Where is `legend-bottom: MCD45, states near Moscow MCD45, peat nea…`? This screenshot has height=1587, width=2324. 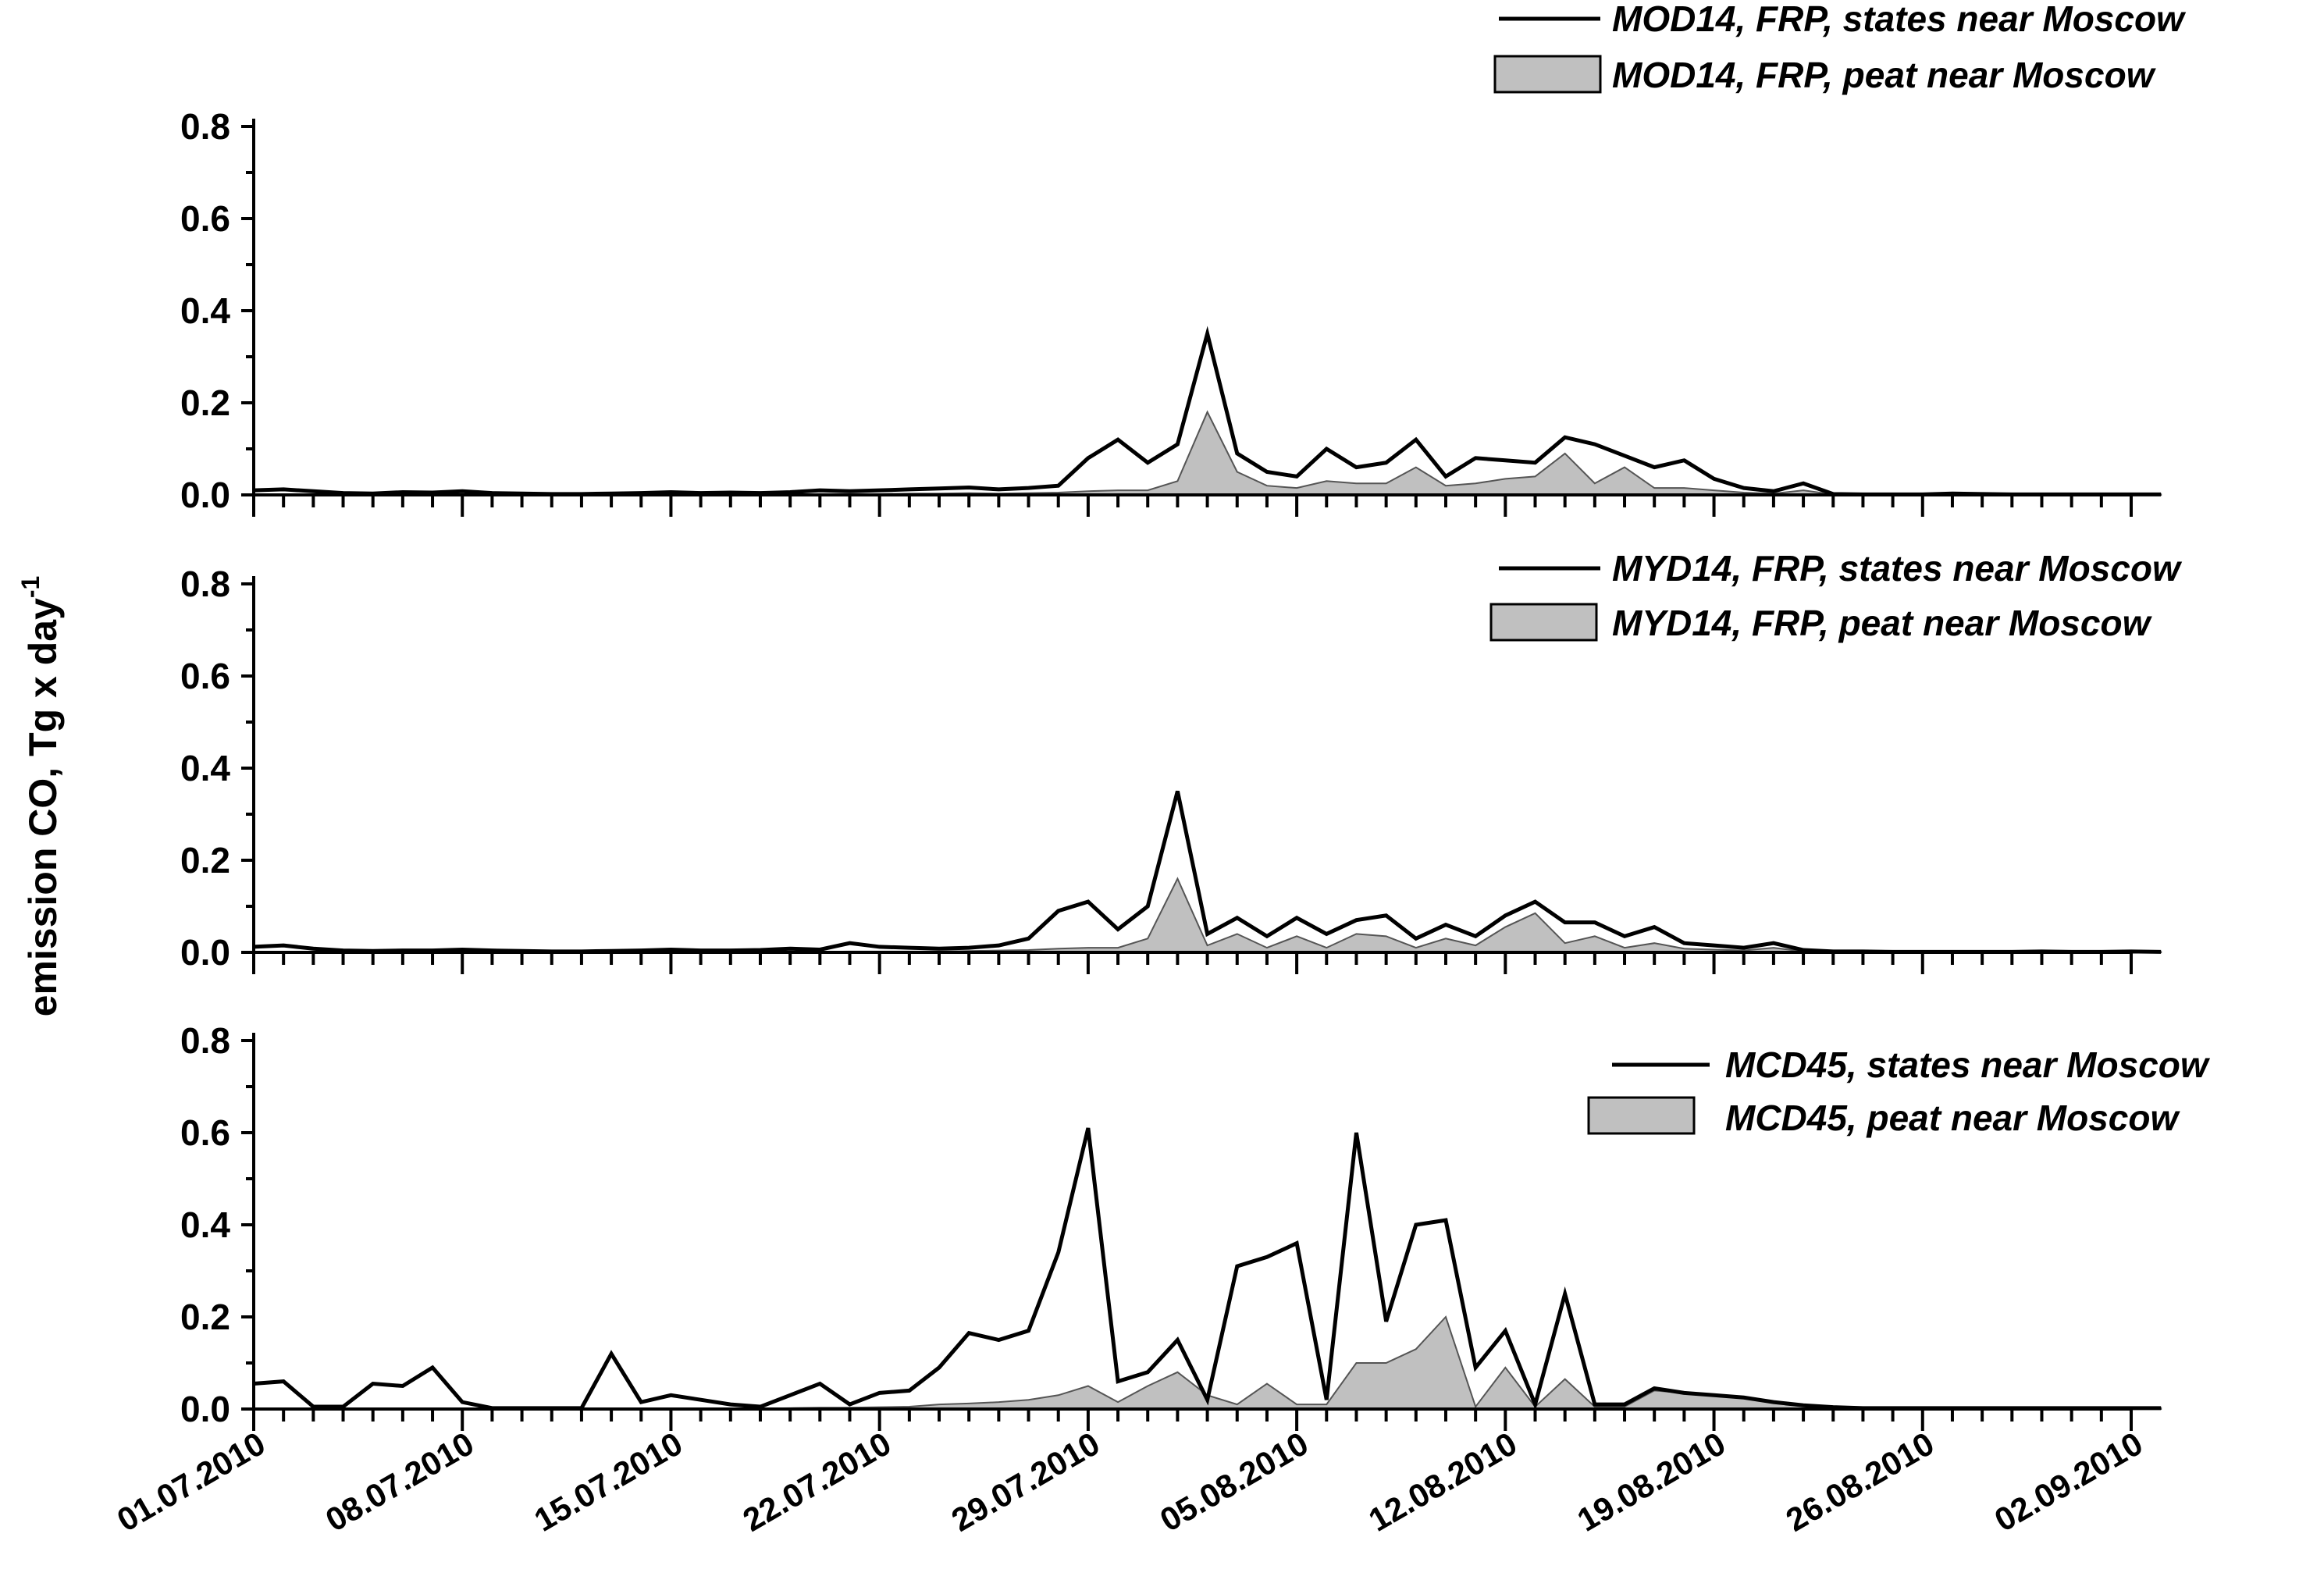 legend-bottom: MCD45, states near Moscow MCD45, peat nea… is located at coordinates (1899, 1091).